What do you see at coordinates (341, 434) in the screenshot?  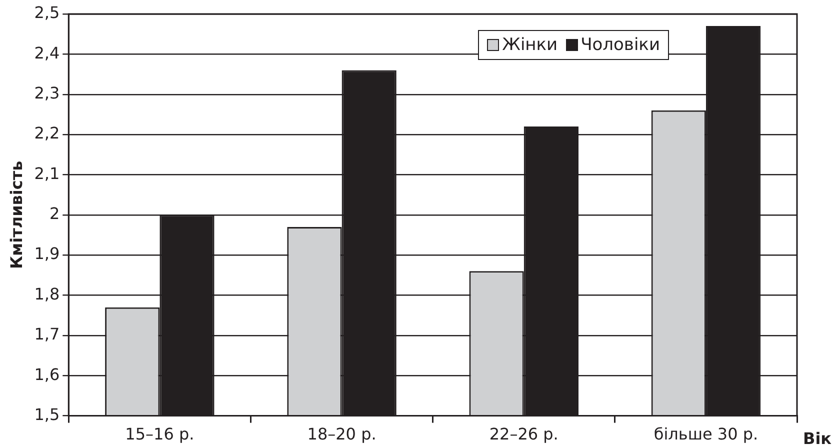 I see `x-tick-label: 18–20 р.` at bounding box center [341, 434].